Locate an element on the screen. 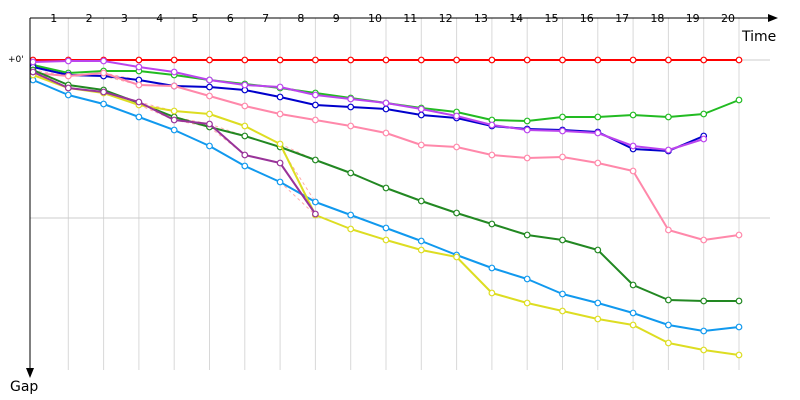 The width and height of the screenshot is (800, 400). x-tick-label: 17 is located at coordinates (622, 18).